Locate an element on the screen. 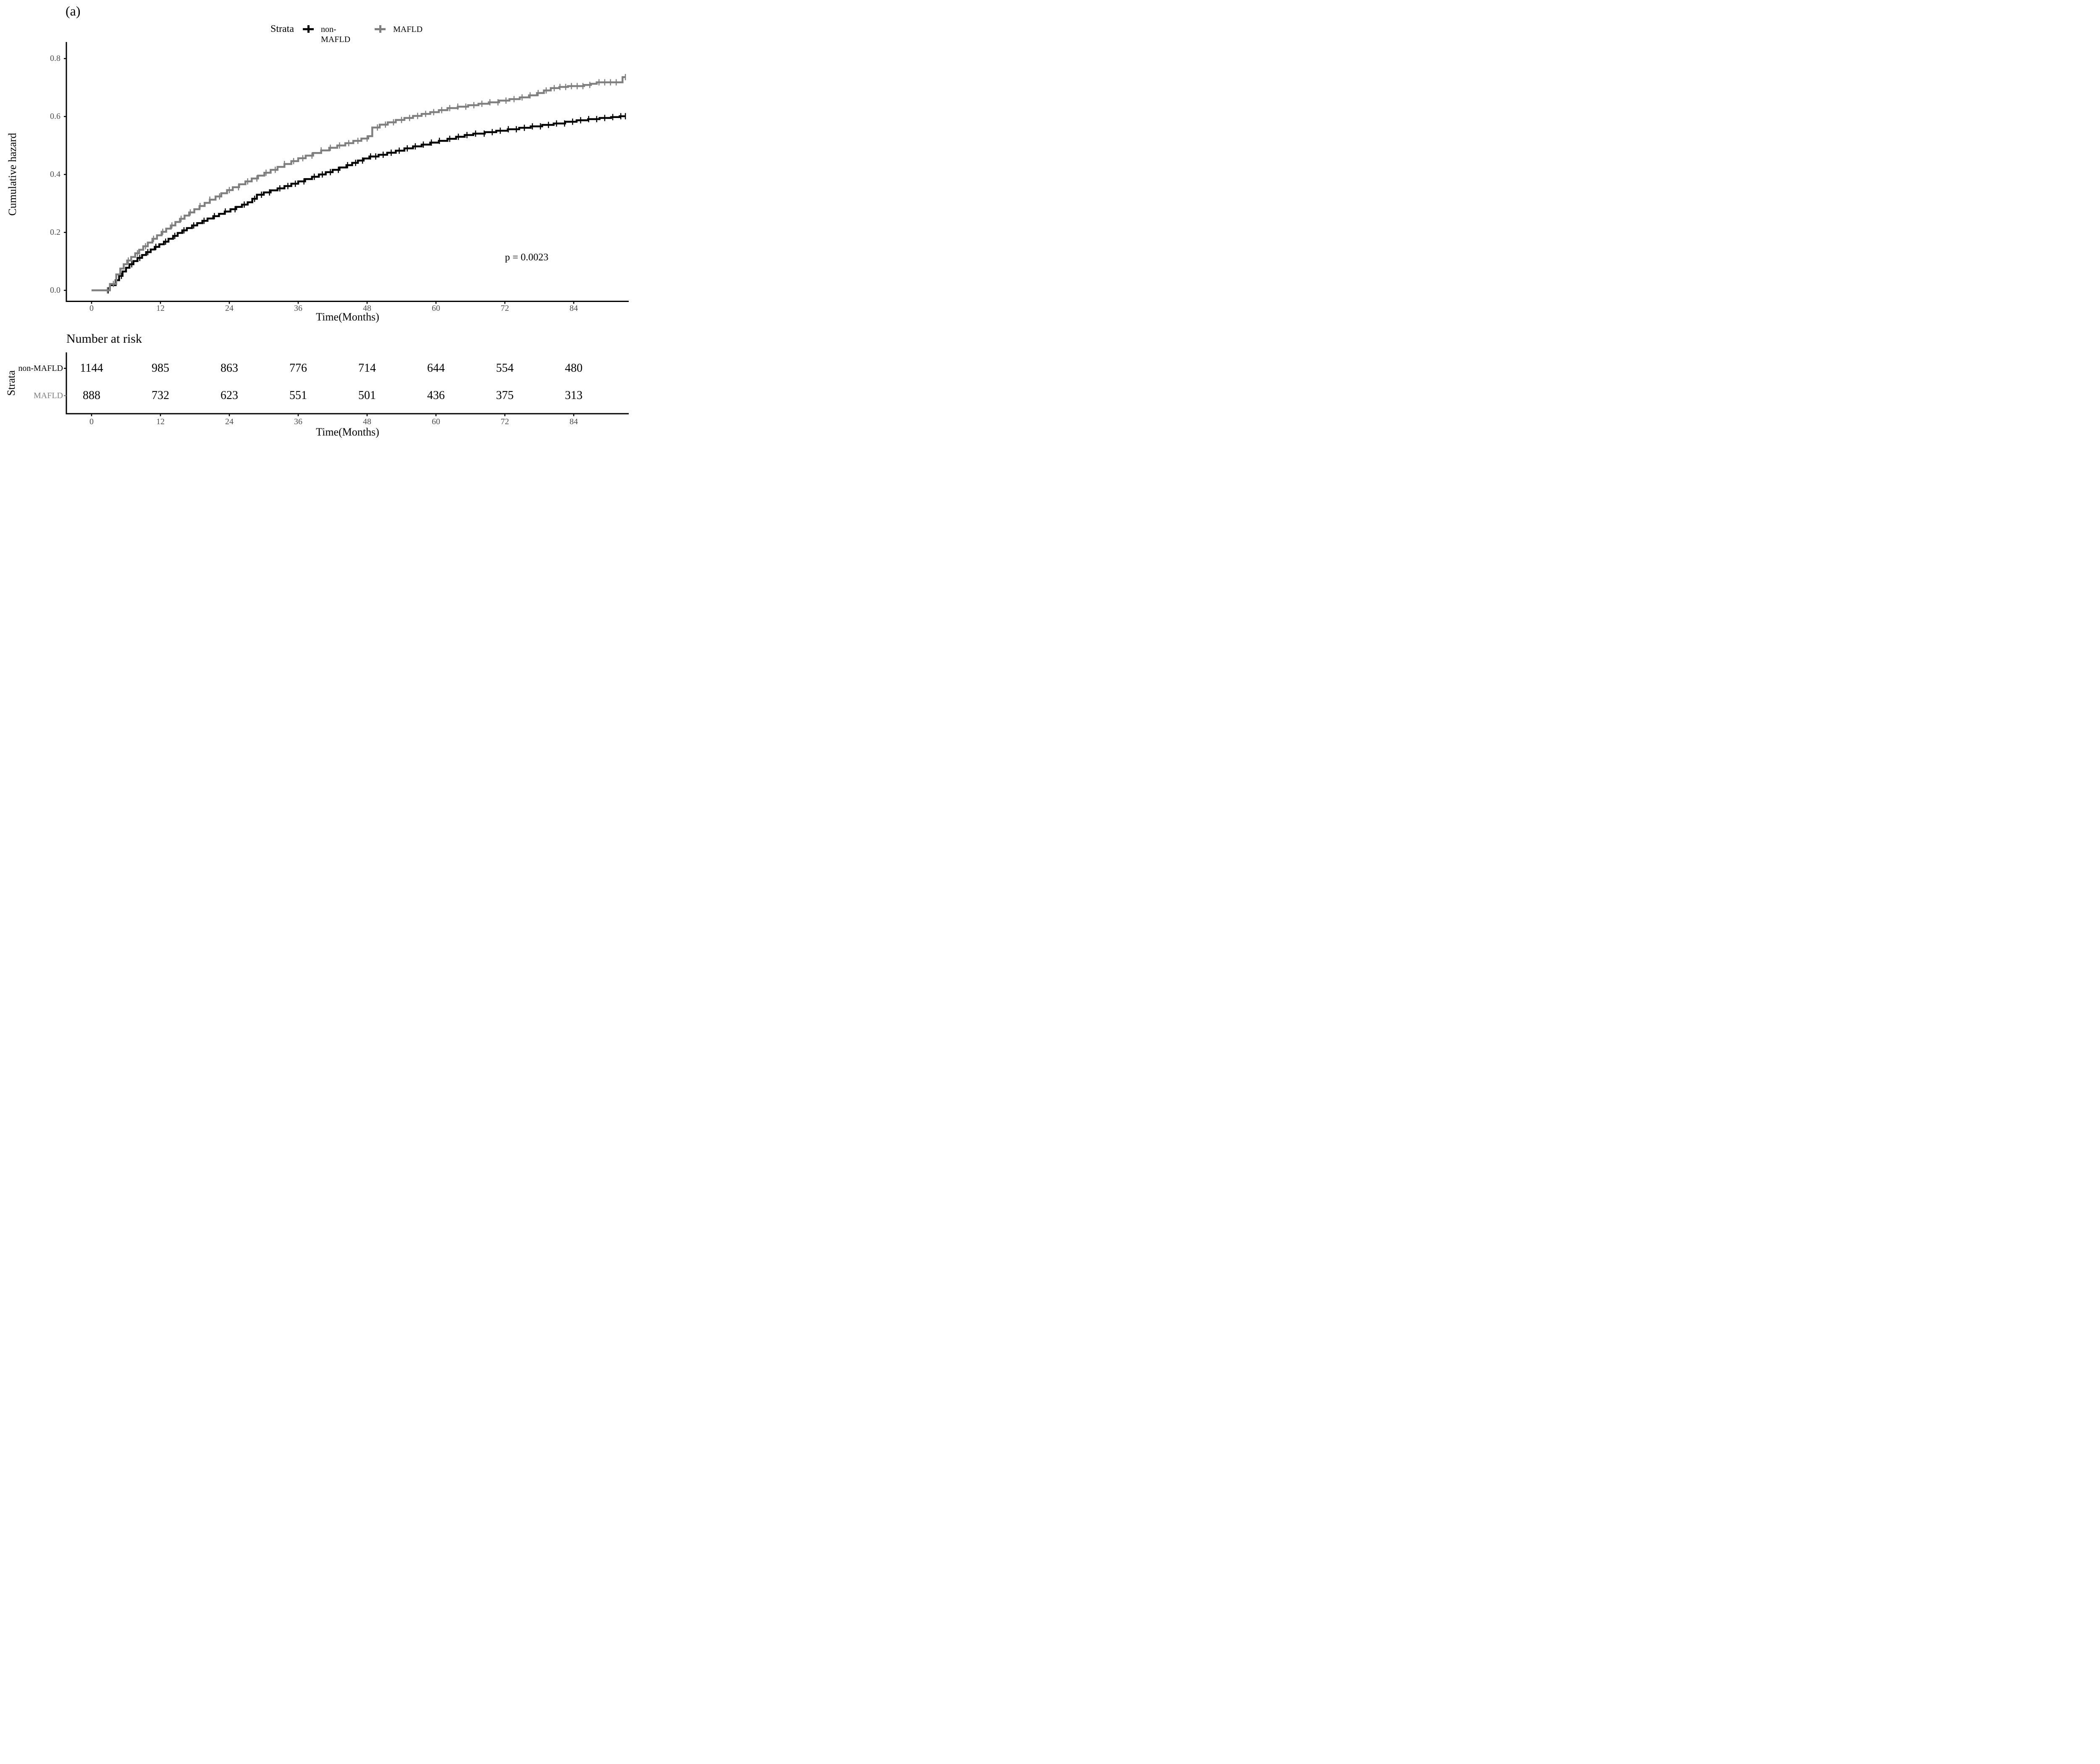 The width and height of the screenshot is (2100, 1764). panel-label: (a) is located at coordinates (73, 10).